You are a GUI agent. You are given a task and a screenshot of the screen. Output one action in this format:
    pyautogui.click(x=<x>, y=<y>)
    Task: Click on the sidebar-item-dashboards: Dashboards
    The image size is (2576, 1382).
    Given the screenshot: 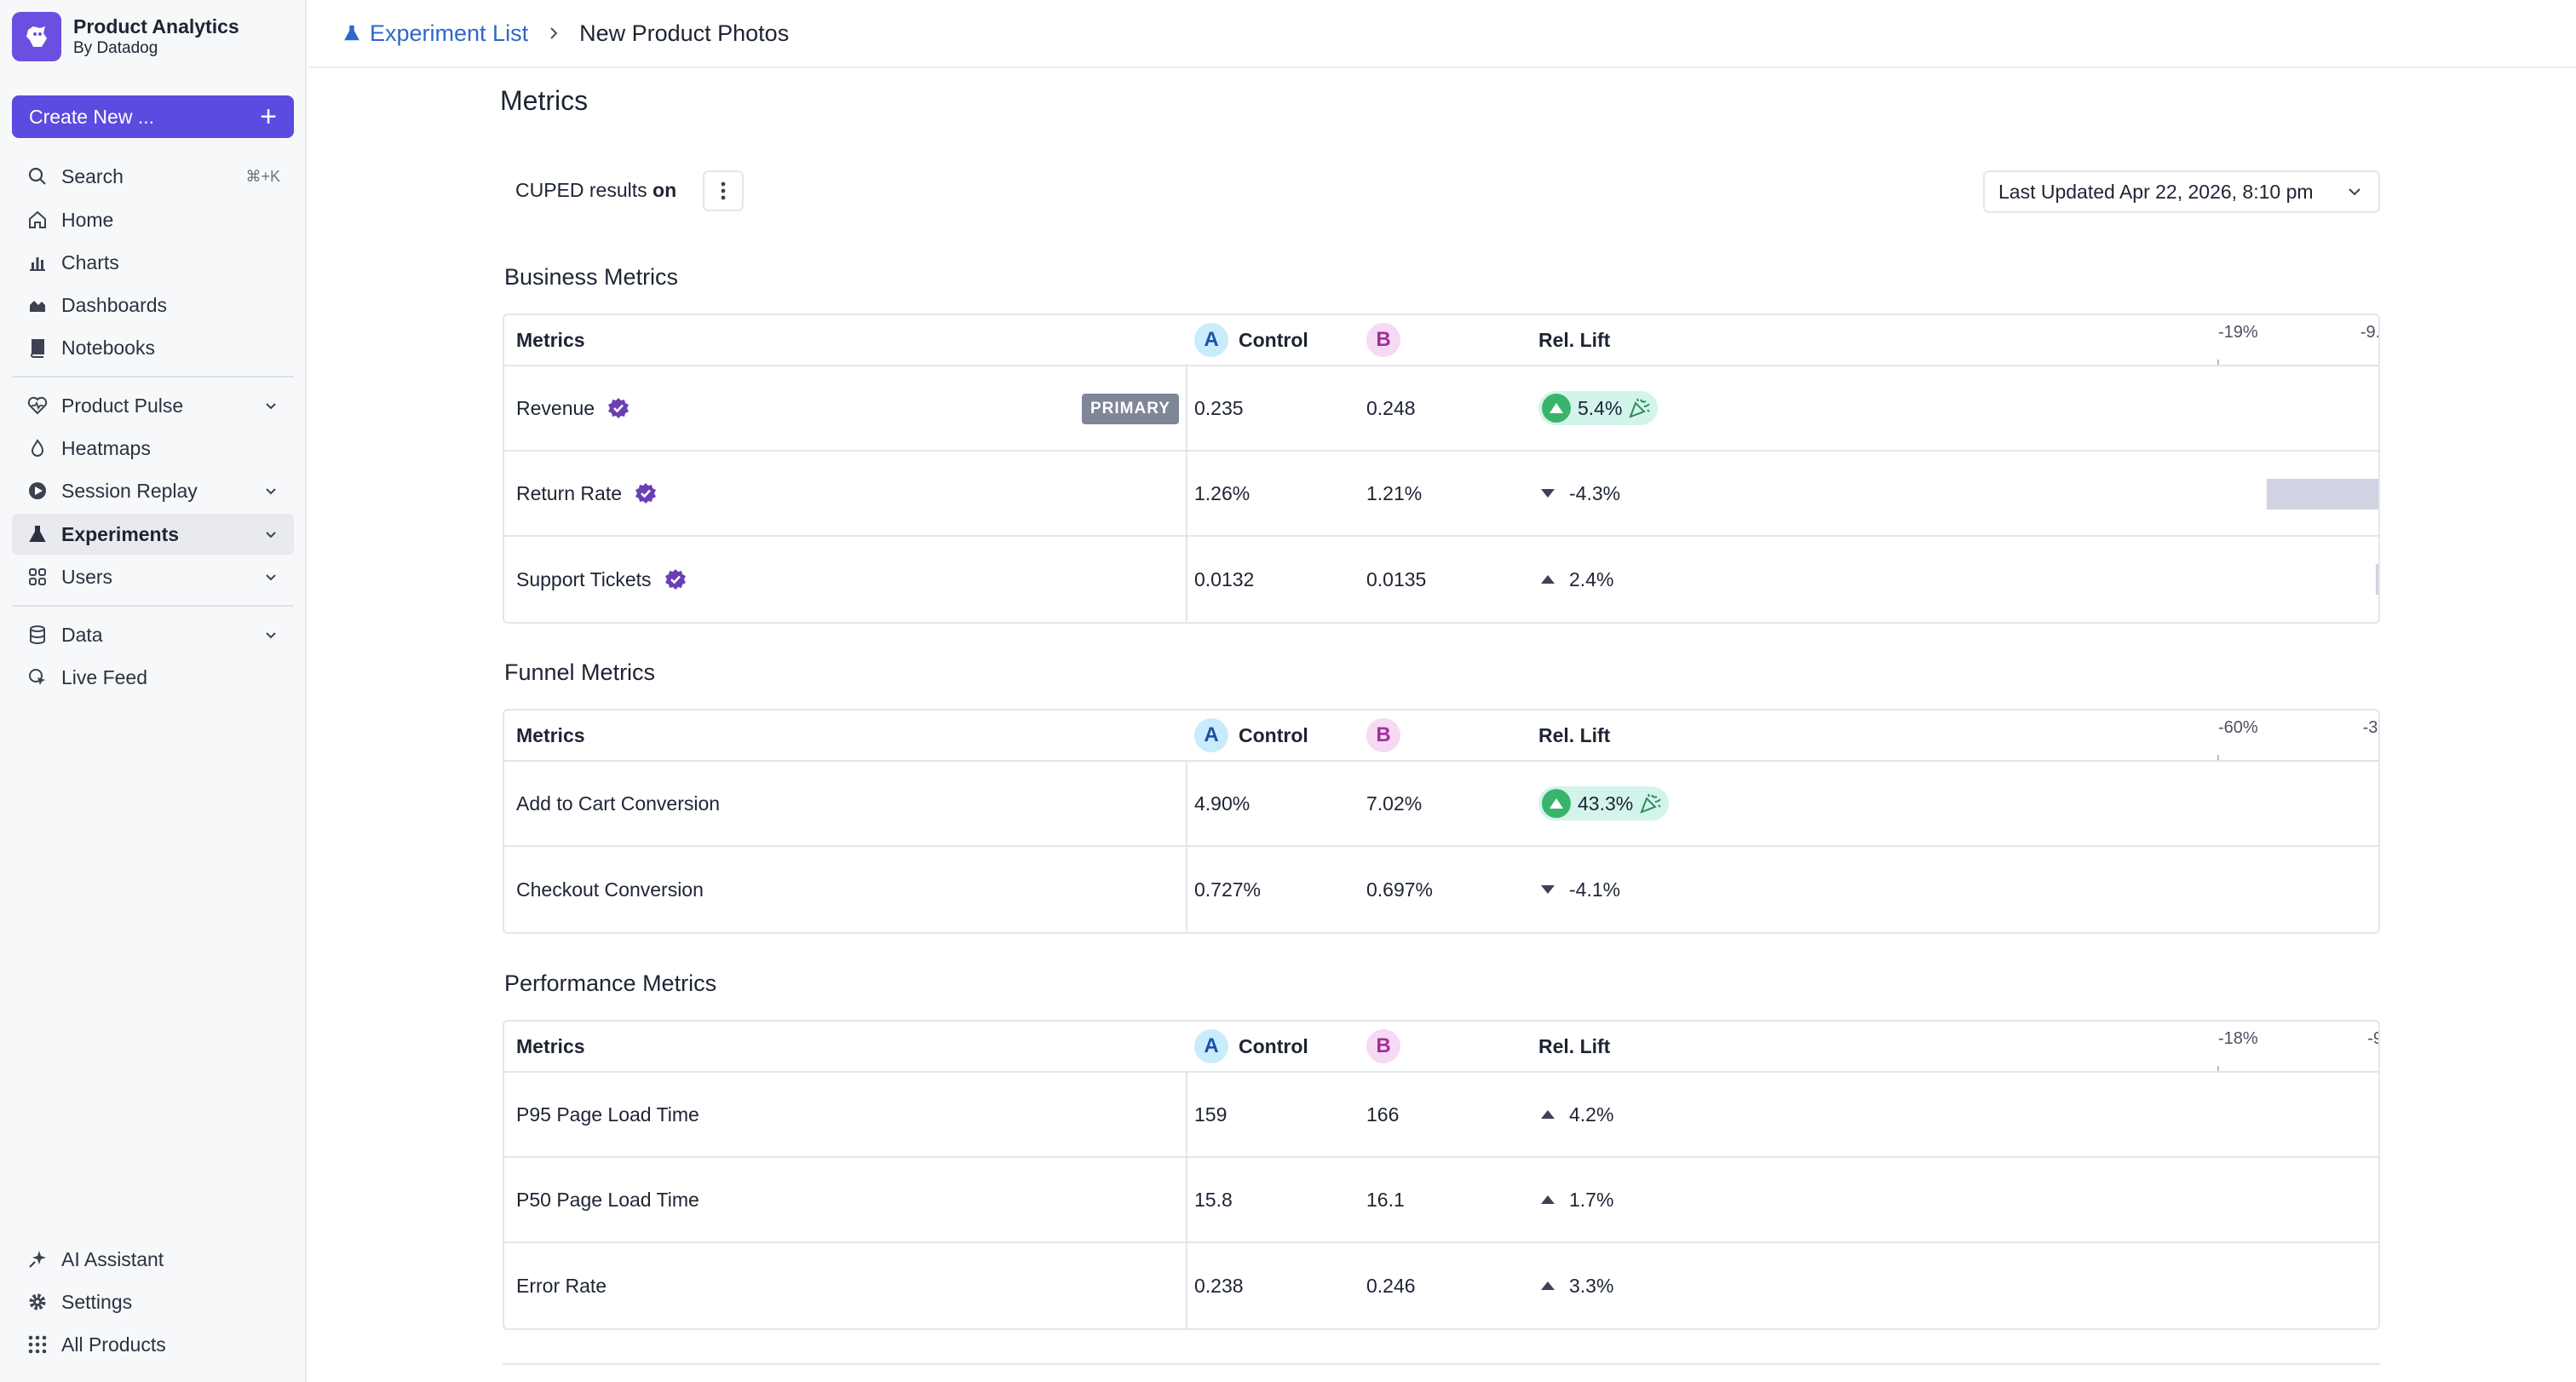 What is the action you would take?
    pyautogui.click(x=153, y=305)
    